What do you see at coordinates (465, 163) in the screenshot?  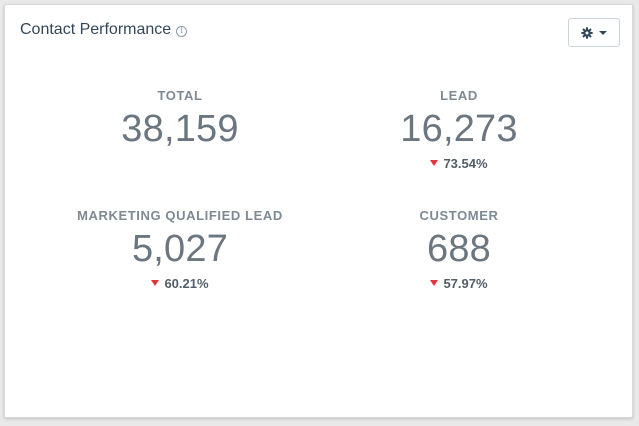 I see `change-percent: 73.54%` at bounding box center [465, 163].